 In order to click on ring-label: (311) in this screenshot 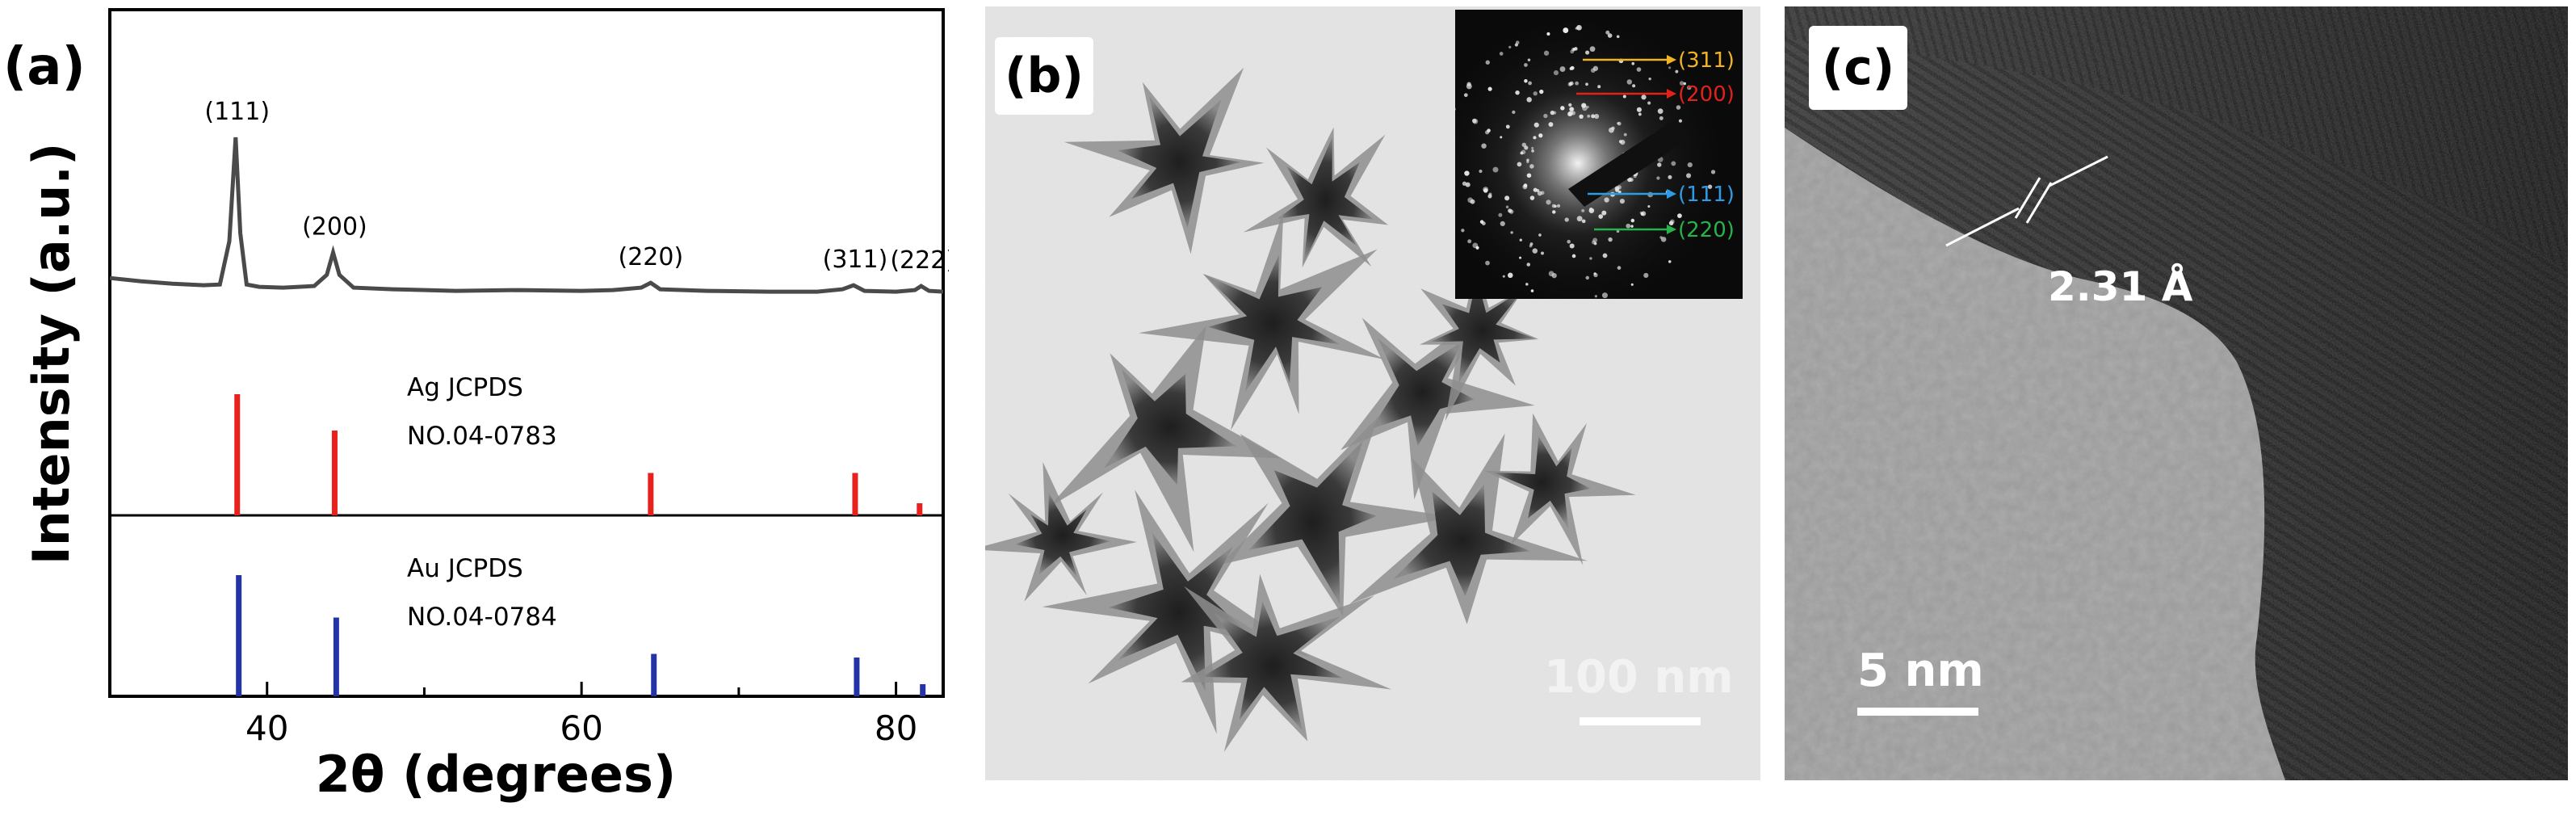, I will do `click(1706, 60)`.